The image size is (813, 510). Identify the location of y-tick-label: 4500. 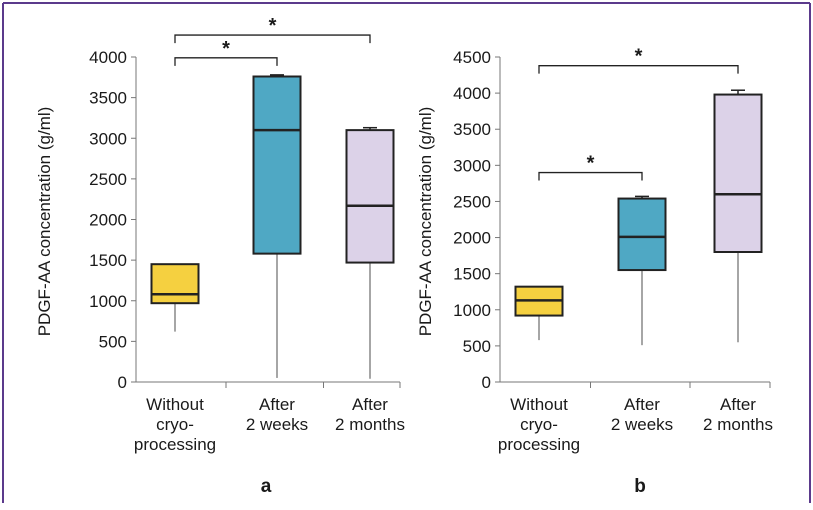
(472, 57).